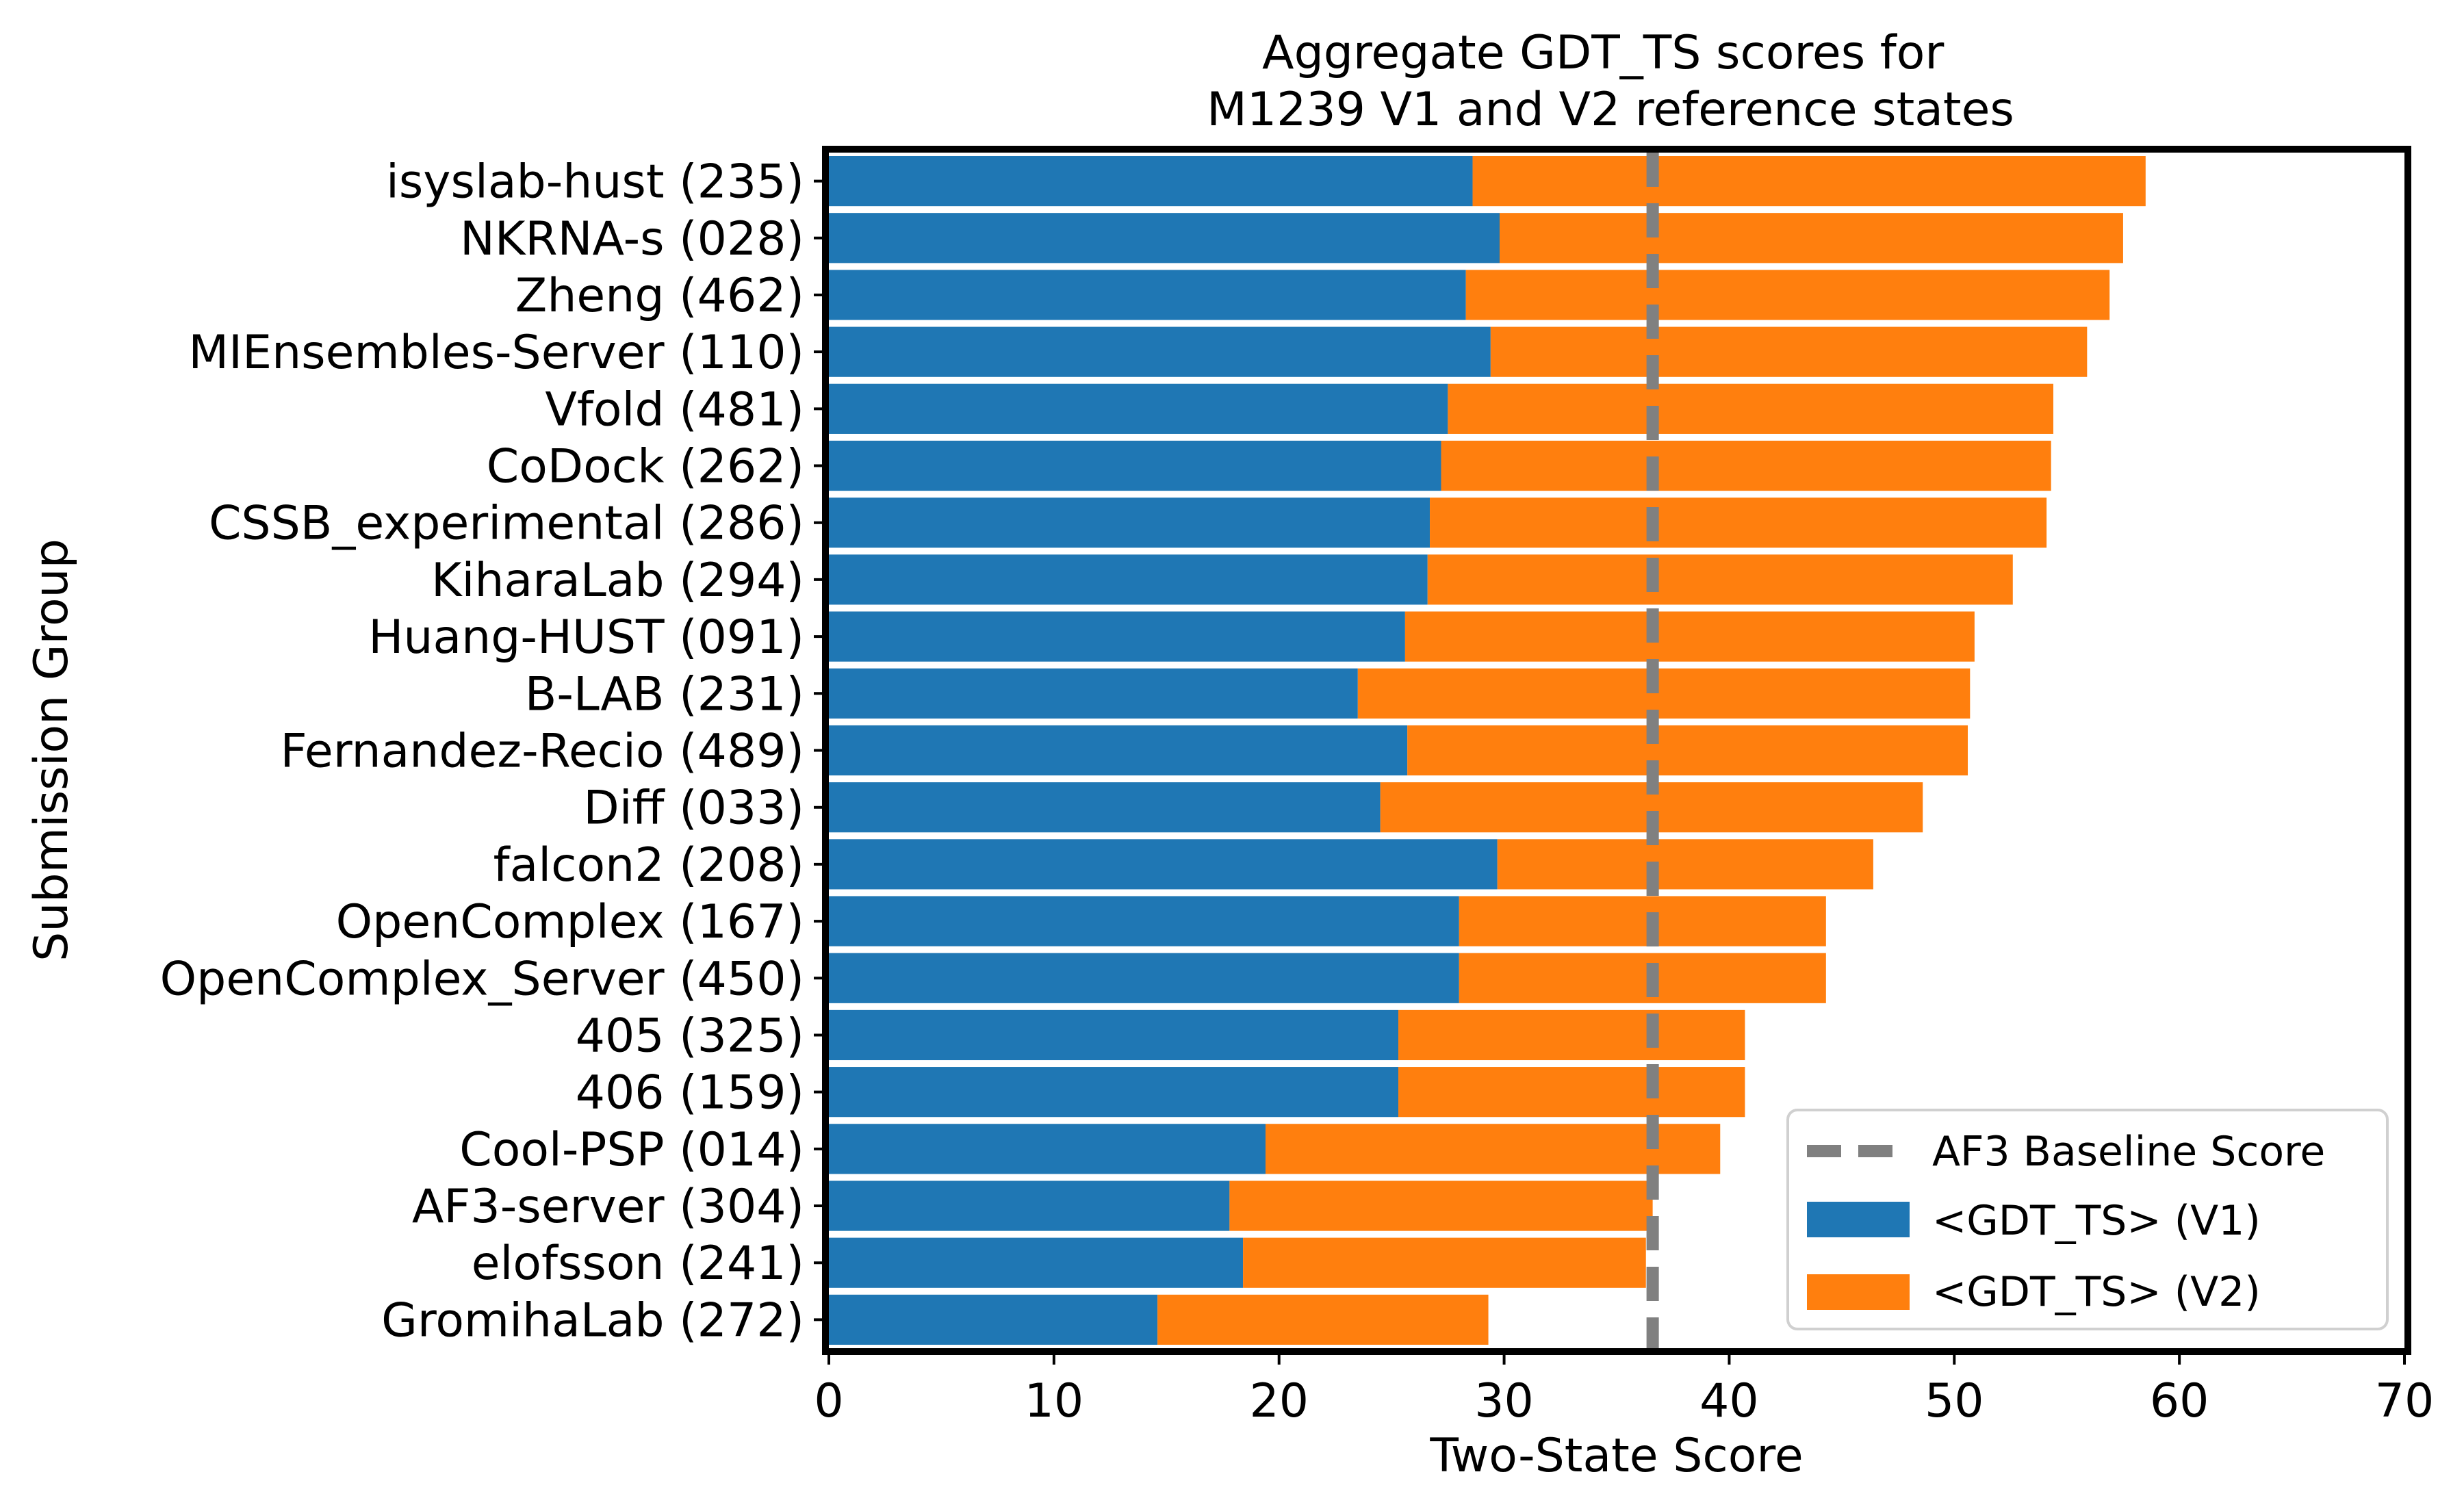  I want to click on legend-label-v1: <GDT_TS> (V1), so click(2096, 1221).